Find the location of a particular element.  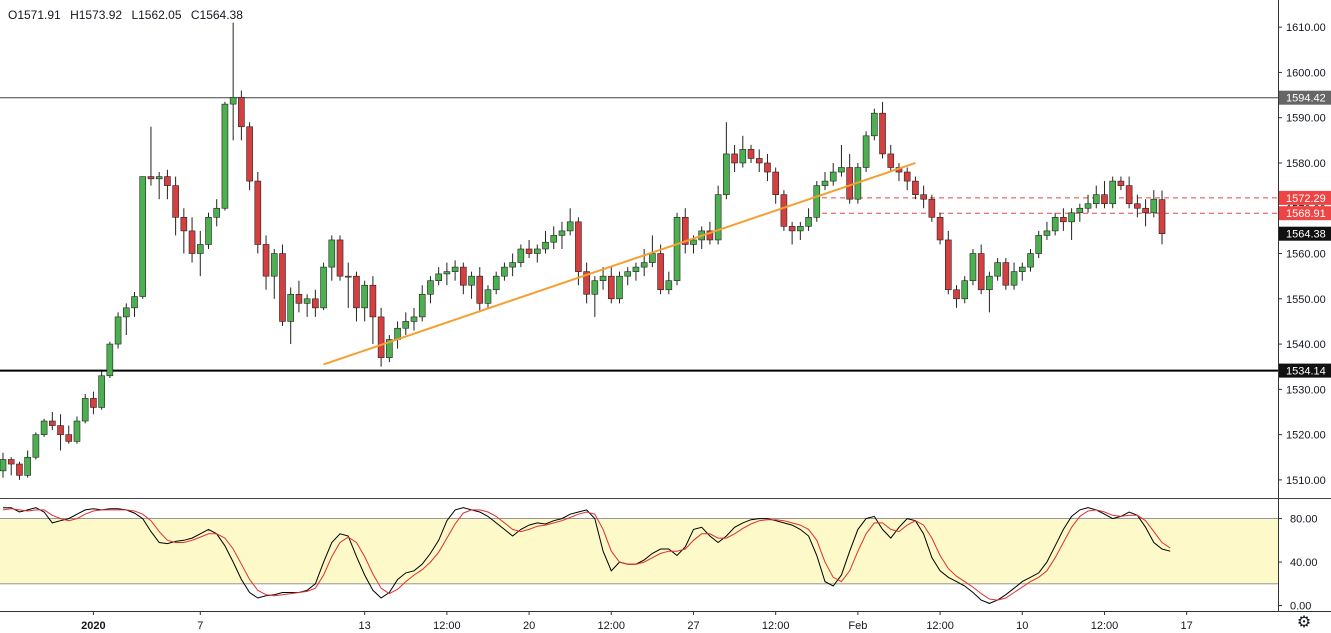

price-tick-label: 1550.00 is located at coordinates (1306, 300).